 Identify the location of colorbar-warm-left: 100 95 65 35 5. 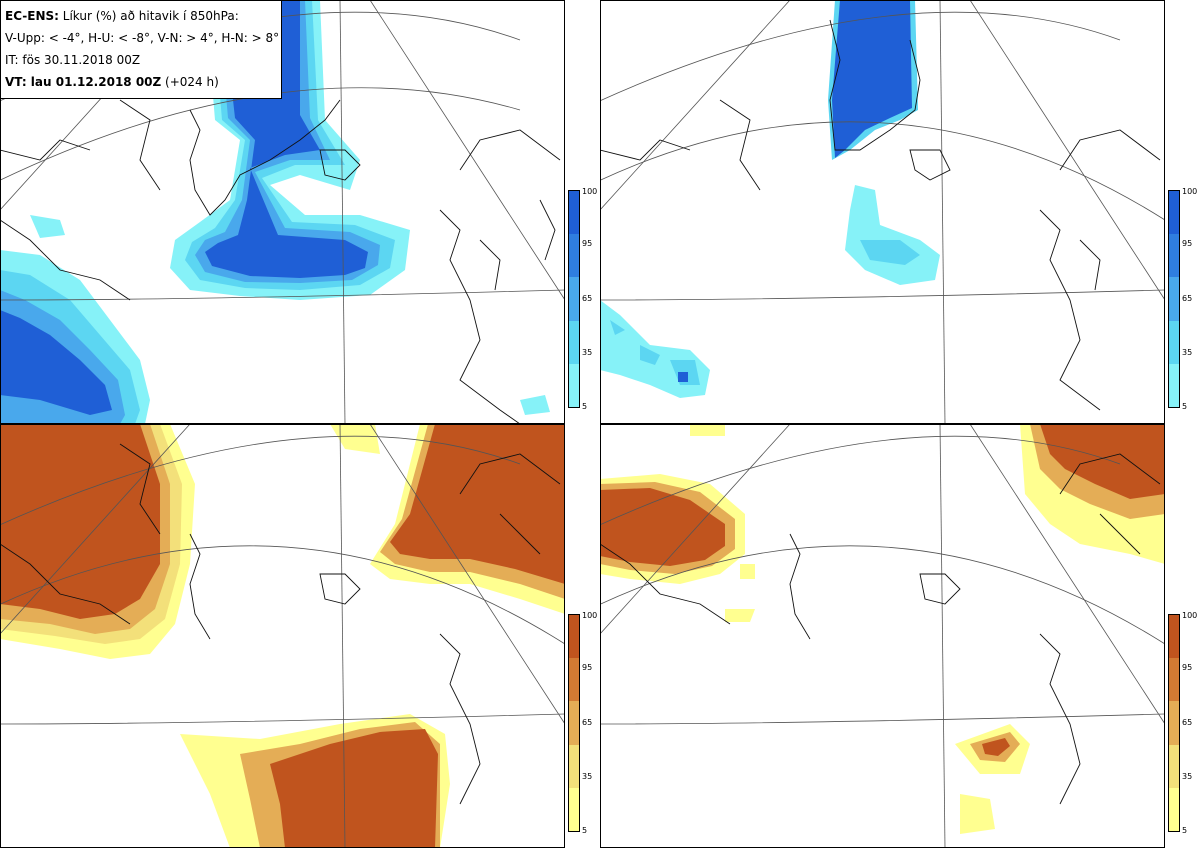
(585, 724).